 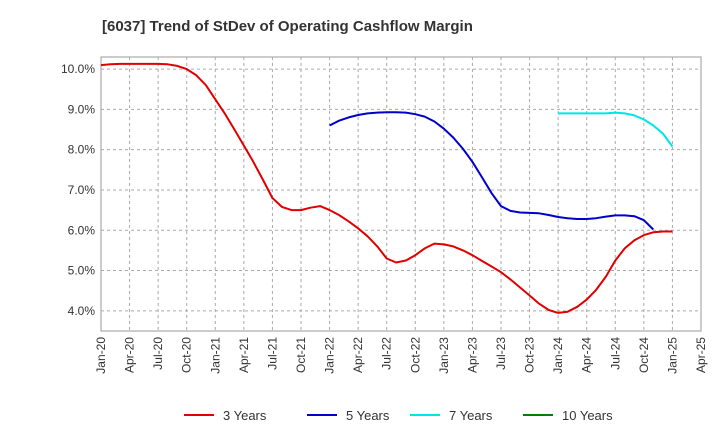 I want to click on legend-label: 10 Years, so click(x=587, y=415).